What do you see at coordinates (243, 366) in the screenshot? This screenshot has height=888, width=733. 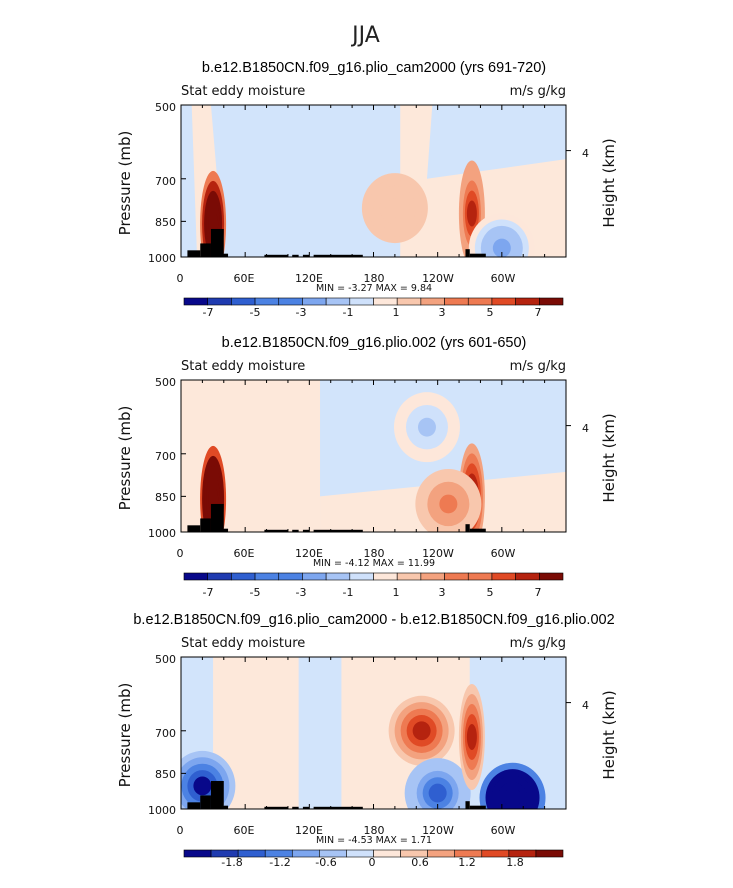 I see `panel-2-left-label: Stat eddy moisture` at bounding box center [243, 366].